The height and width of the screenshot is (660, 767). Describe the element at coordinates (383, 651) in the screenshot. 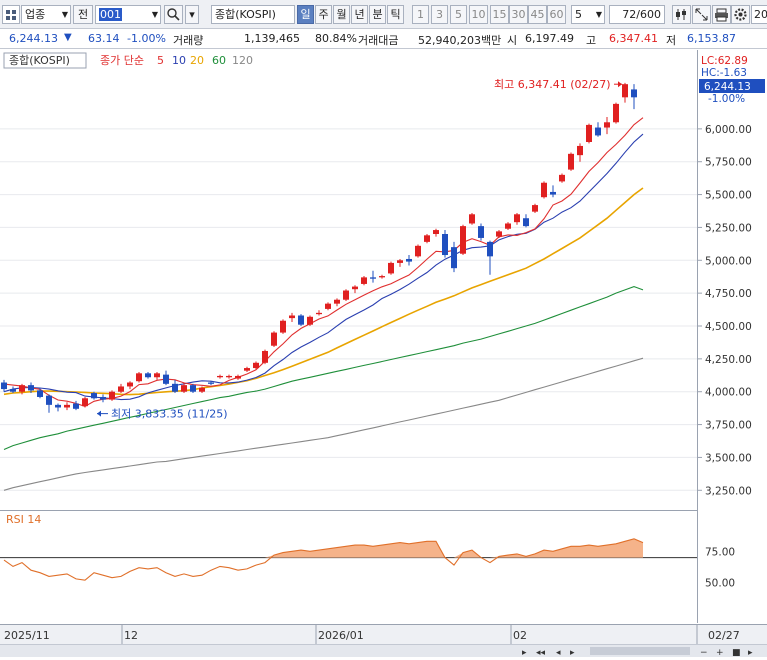

I see `scroll-bar: ▸ ◂◂ ◂ ▸ − + ■ ▸` at that location.